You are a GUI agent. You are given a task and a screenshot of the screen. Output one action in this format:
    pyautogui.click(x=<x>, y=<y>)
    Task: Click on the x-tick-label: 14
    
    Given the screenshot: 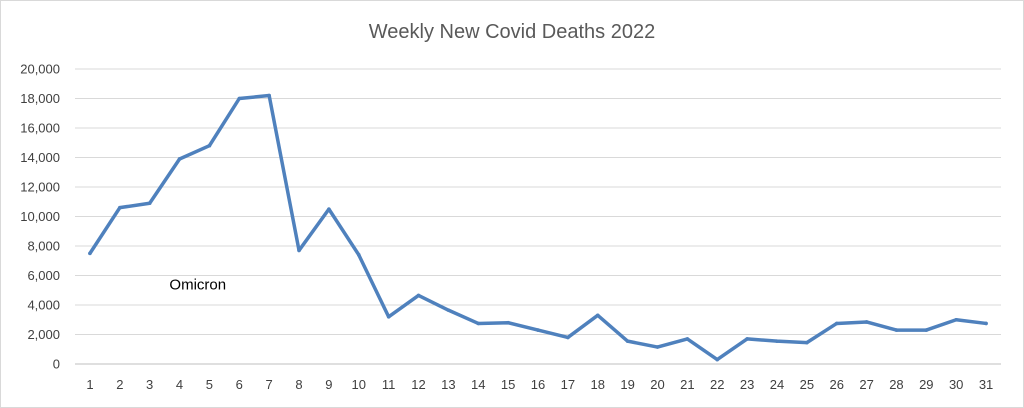 What is the action you would take?
    pyautogui.click(x=478, y=384)
    